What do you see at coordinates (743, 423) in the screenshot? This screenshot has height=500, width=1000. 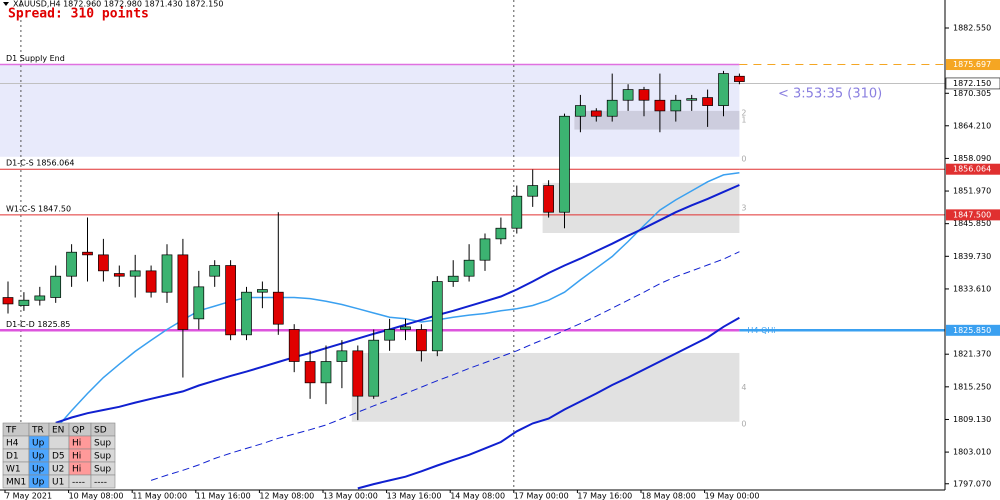 I see `zone-label: 0` at bounding box center [743, 423].